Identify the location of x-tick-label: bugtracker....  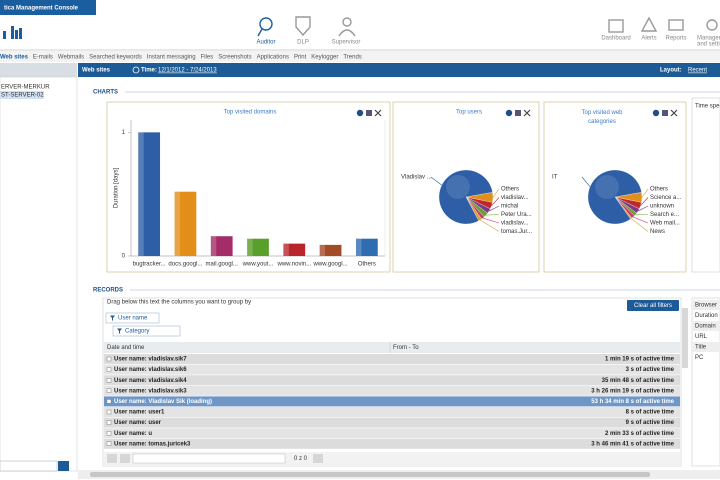
(149, 265).